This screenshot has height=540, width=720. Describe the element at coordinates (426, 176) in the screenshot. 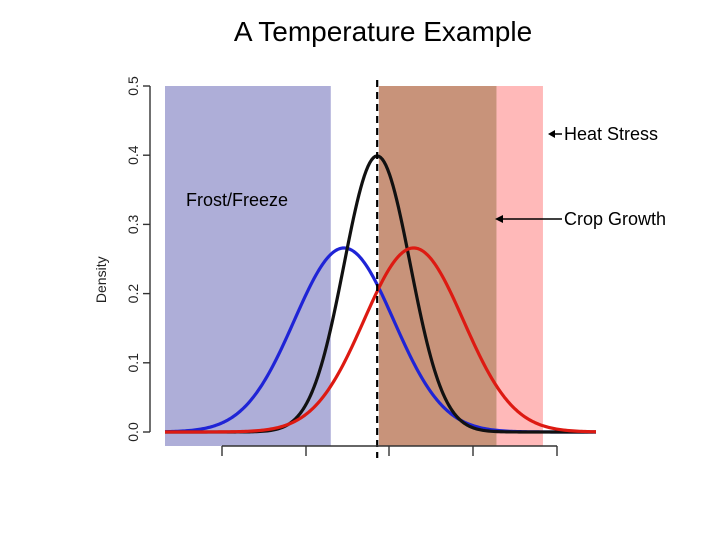

I see `annotations: Heat Stress Crop Growth Frost/Freeze` at that location.